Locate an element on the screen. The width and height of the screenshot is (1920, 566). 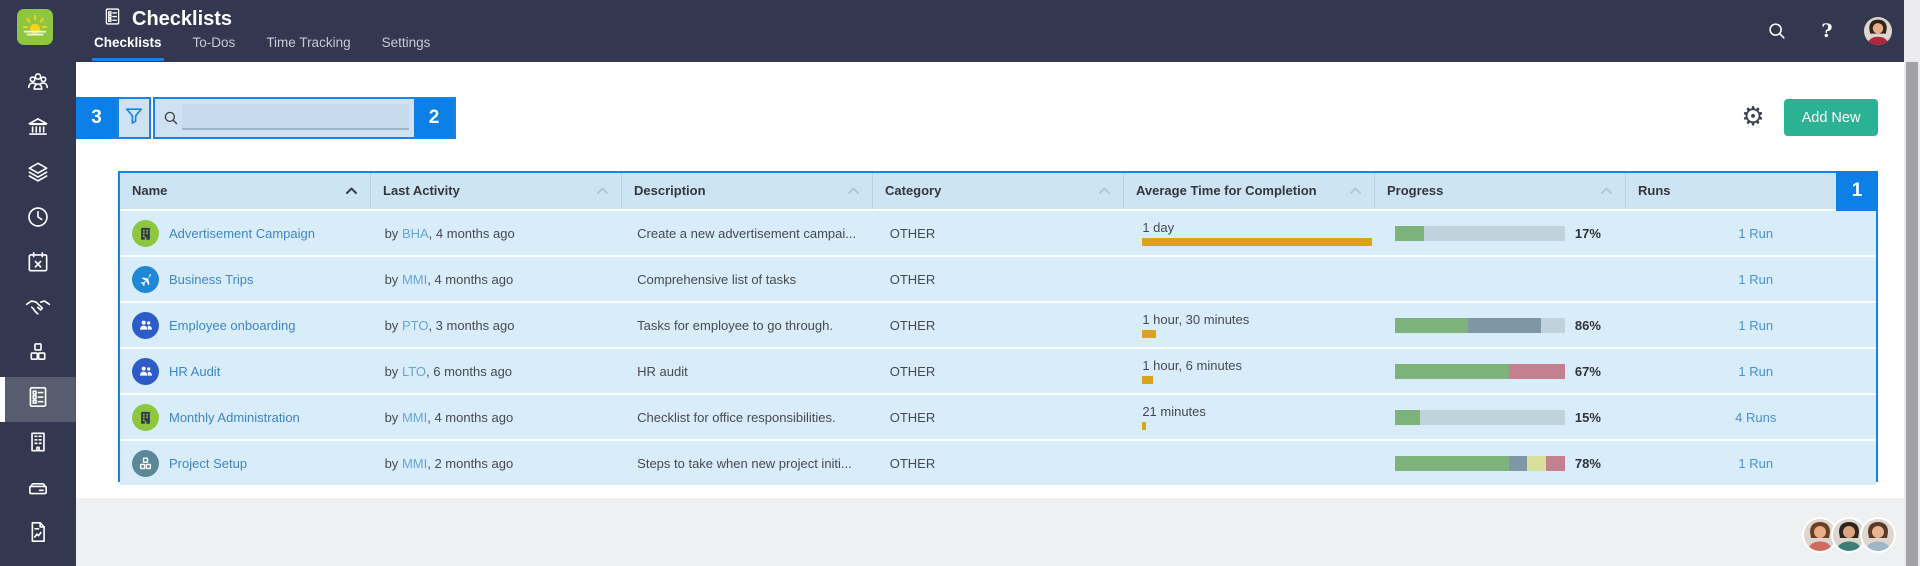
tab-settings: Settings is located at coordinates (406, 42).